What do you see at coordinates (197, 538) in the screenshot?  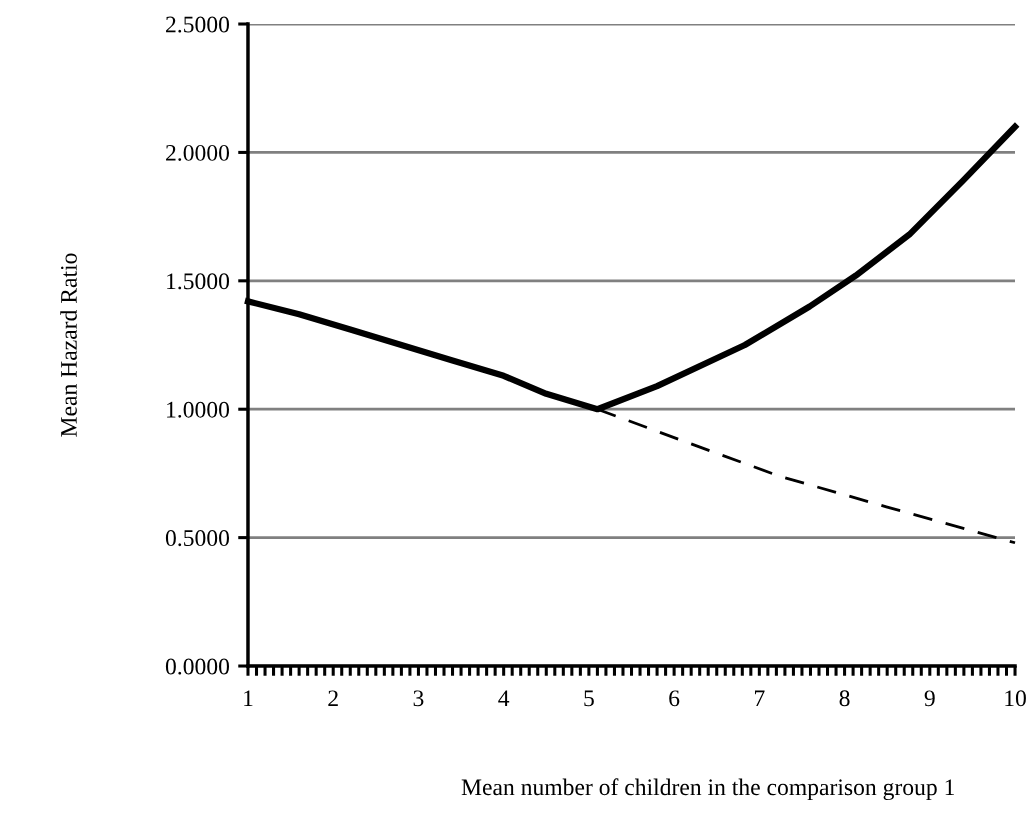 I see `y-tick-label: 0.5000` at bounding box center [197, 538].